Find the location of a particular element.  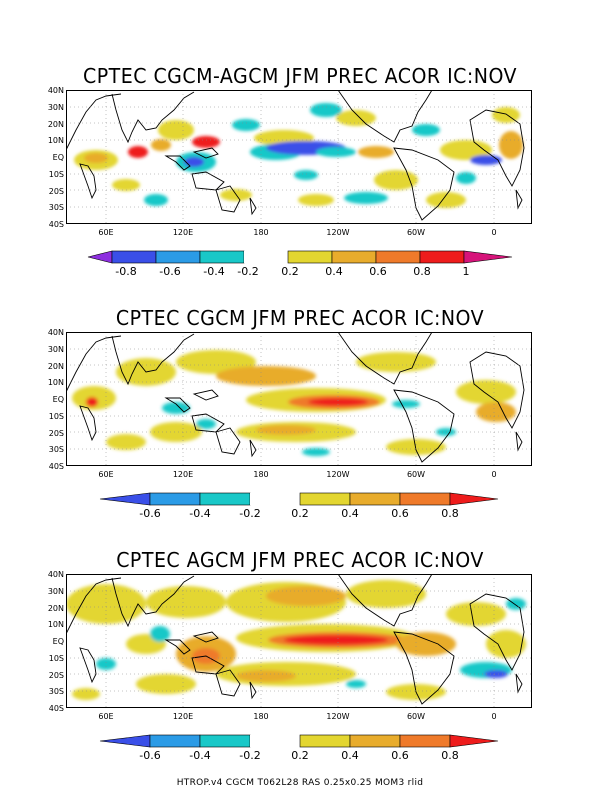

cbar1-label: 0.2 is located at coordinates (290, 271).